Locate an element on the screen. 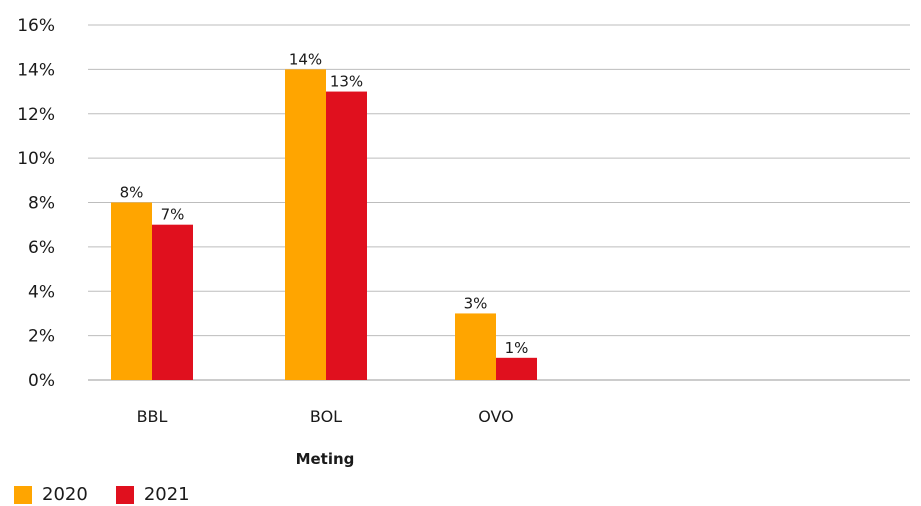 The height and width of the screenshot is (506, 921). legend-label-2020: 2020 is located at coordinates (65, 494).